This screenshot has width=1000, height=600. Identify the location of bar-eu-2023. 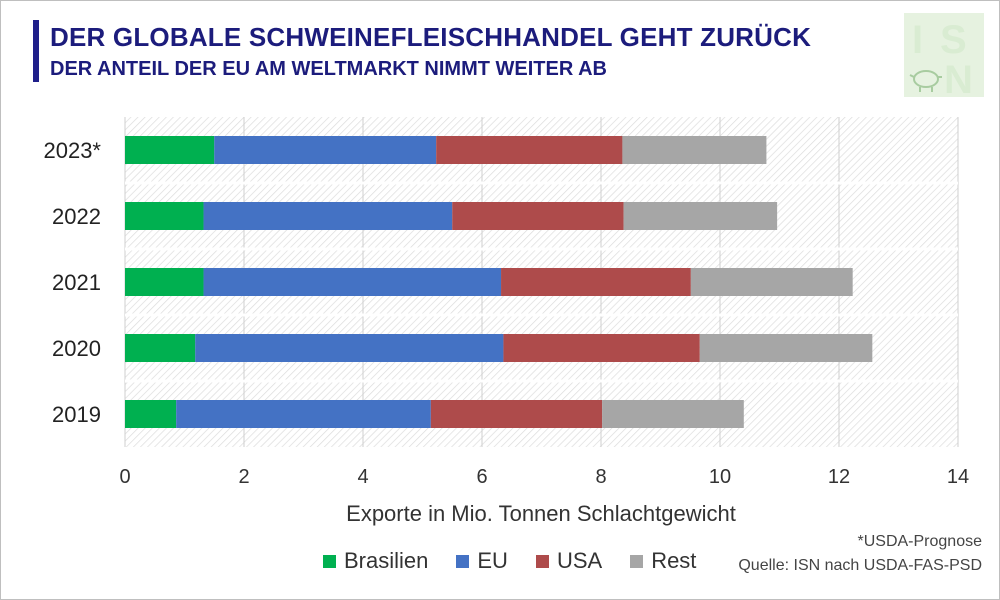
(325, 150).